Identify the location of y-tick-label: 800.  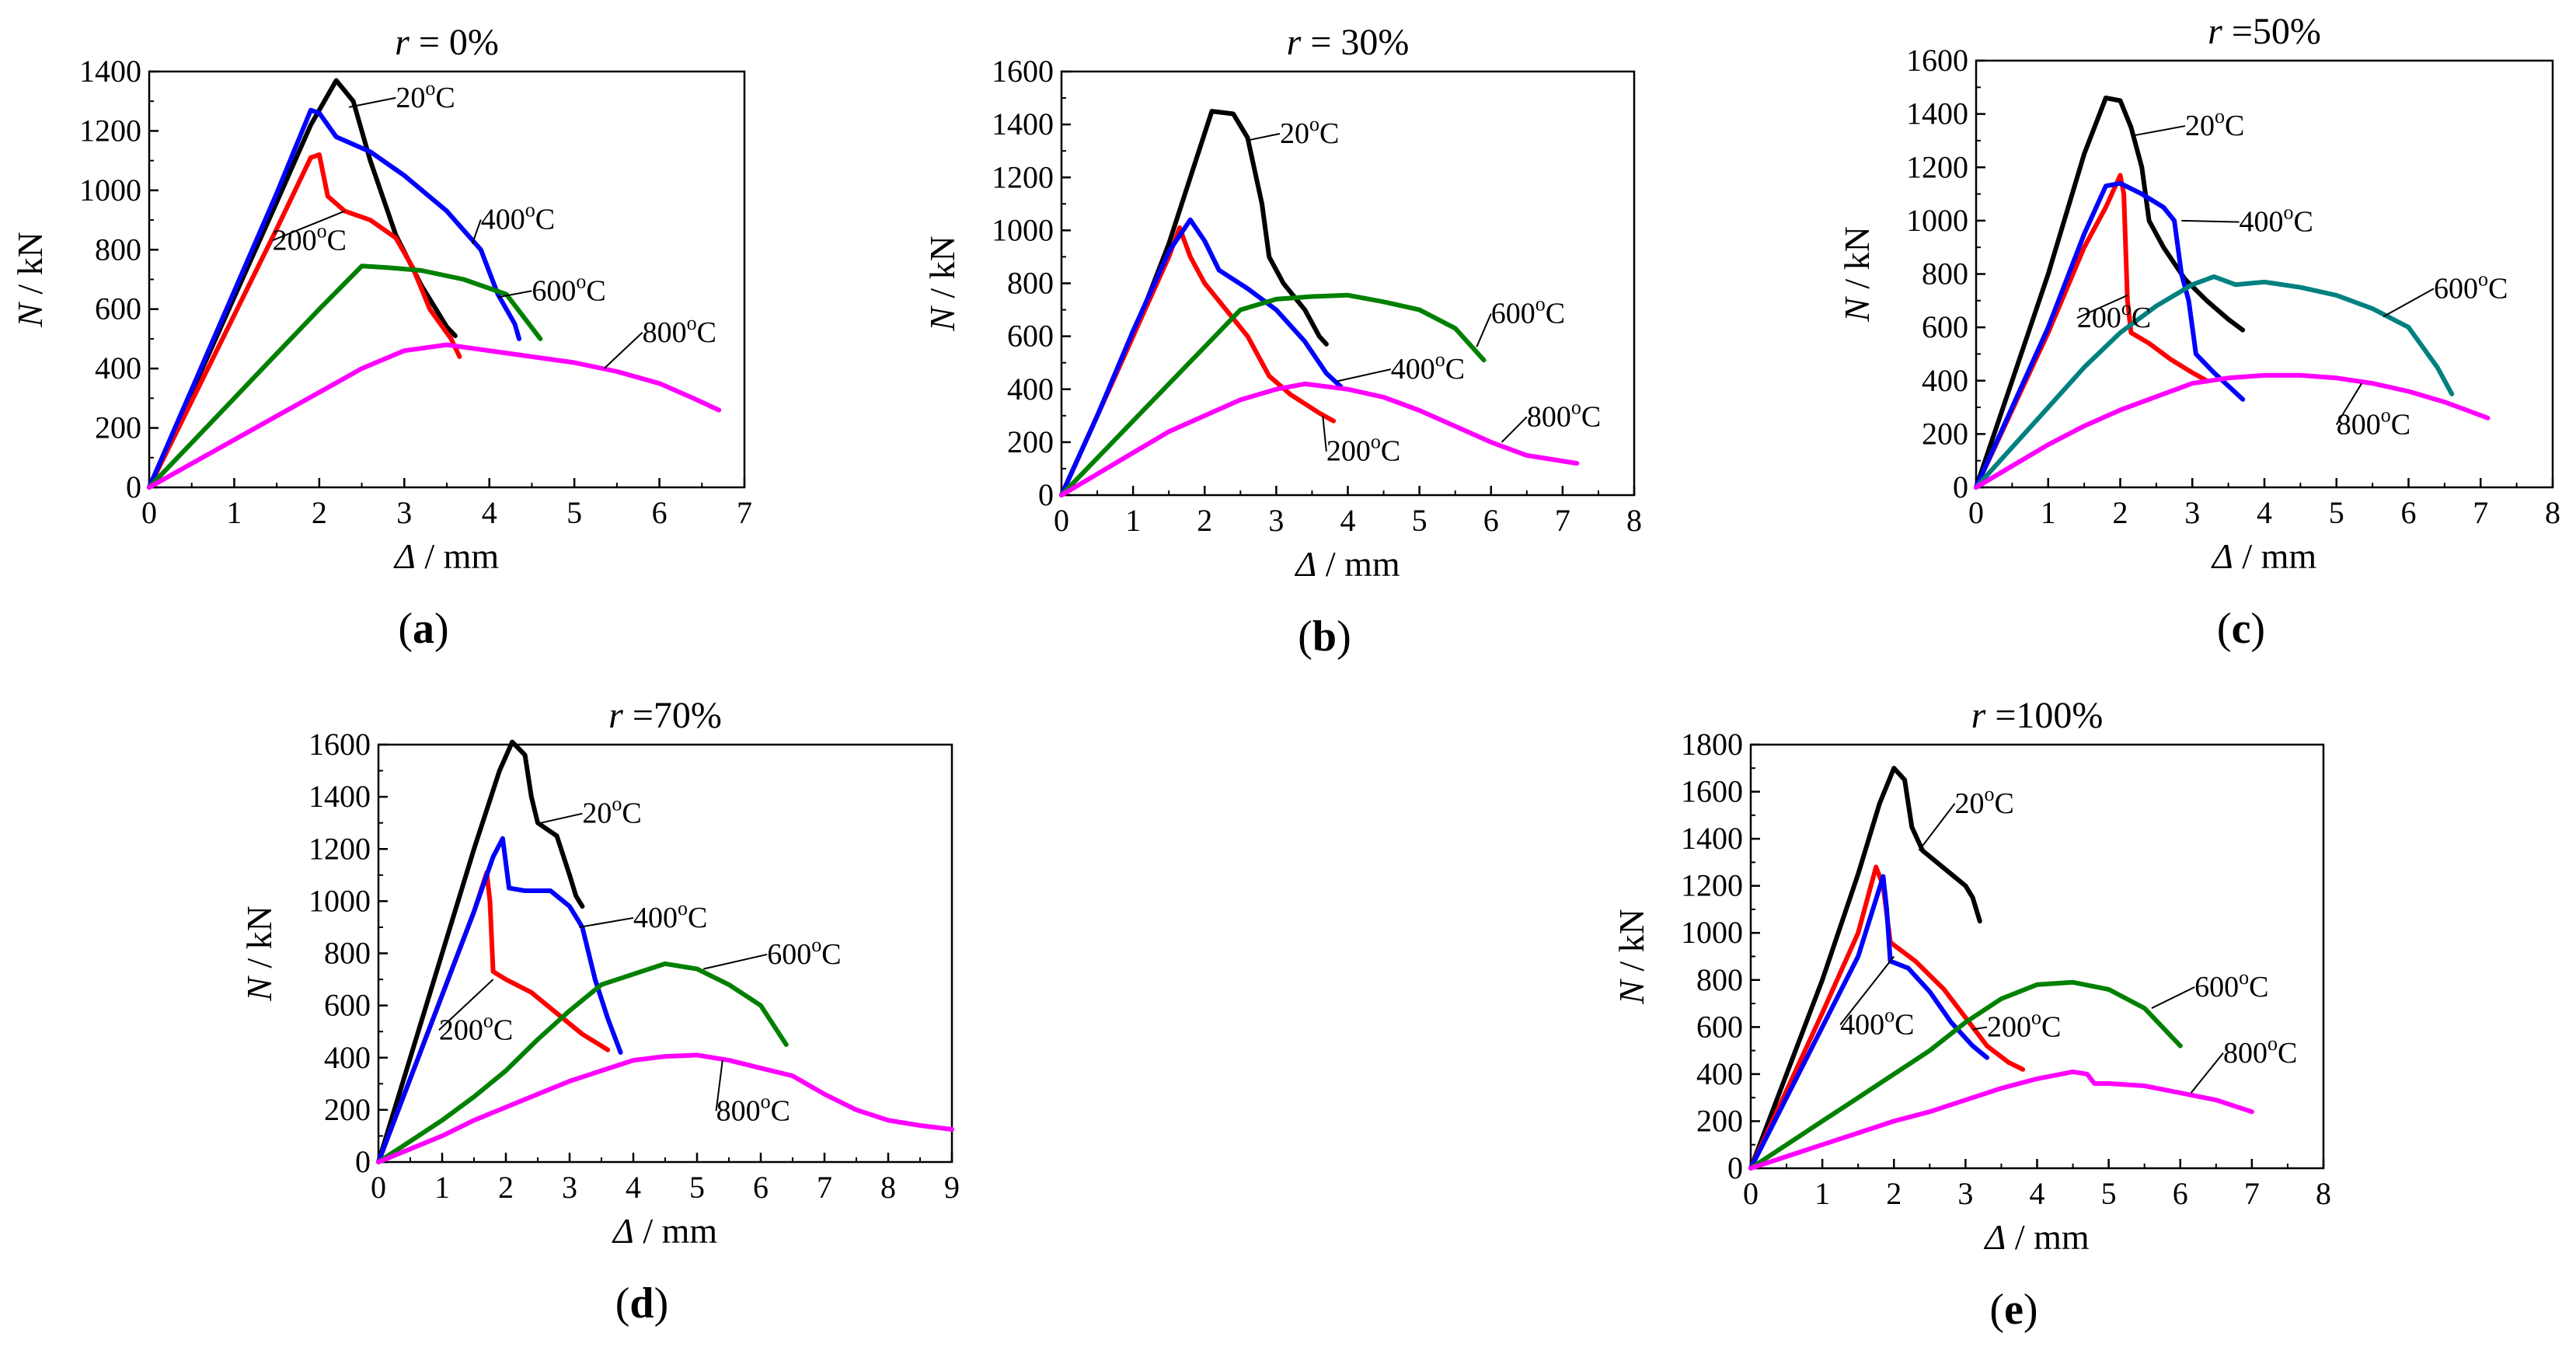
(1719, 979).